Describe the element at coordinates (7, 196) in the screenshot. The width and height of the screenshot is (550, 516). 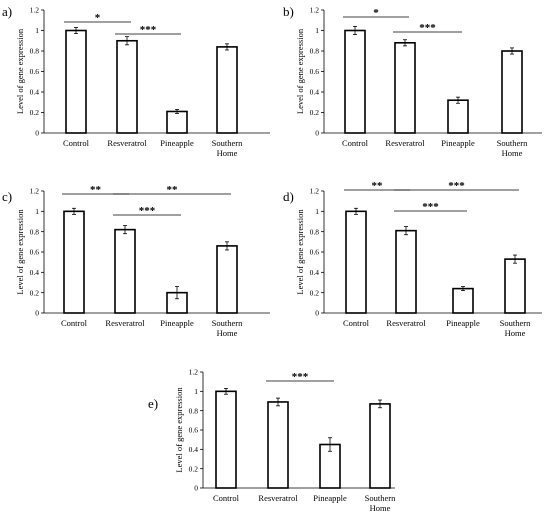
I see `panel-letter: c)` at that location.